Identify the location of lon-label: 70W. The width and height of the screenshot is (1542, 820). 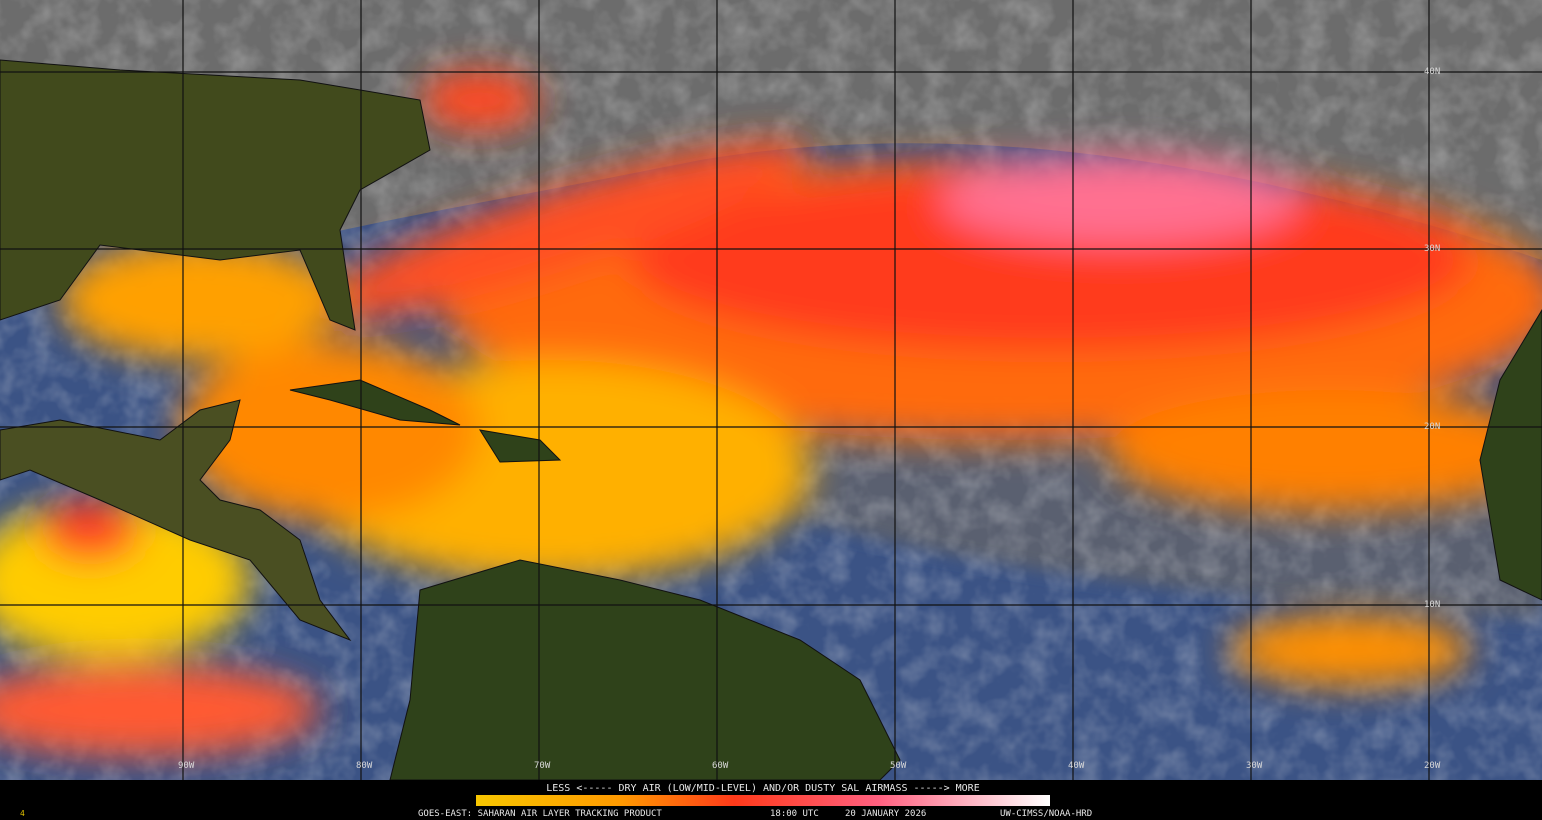
(542, 766).